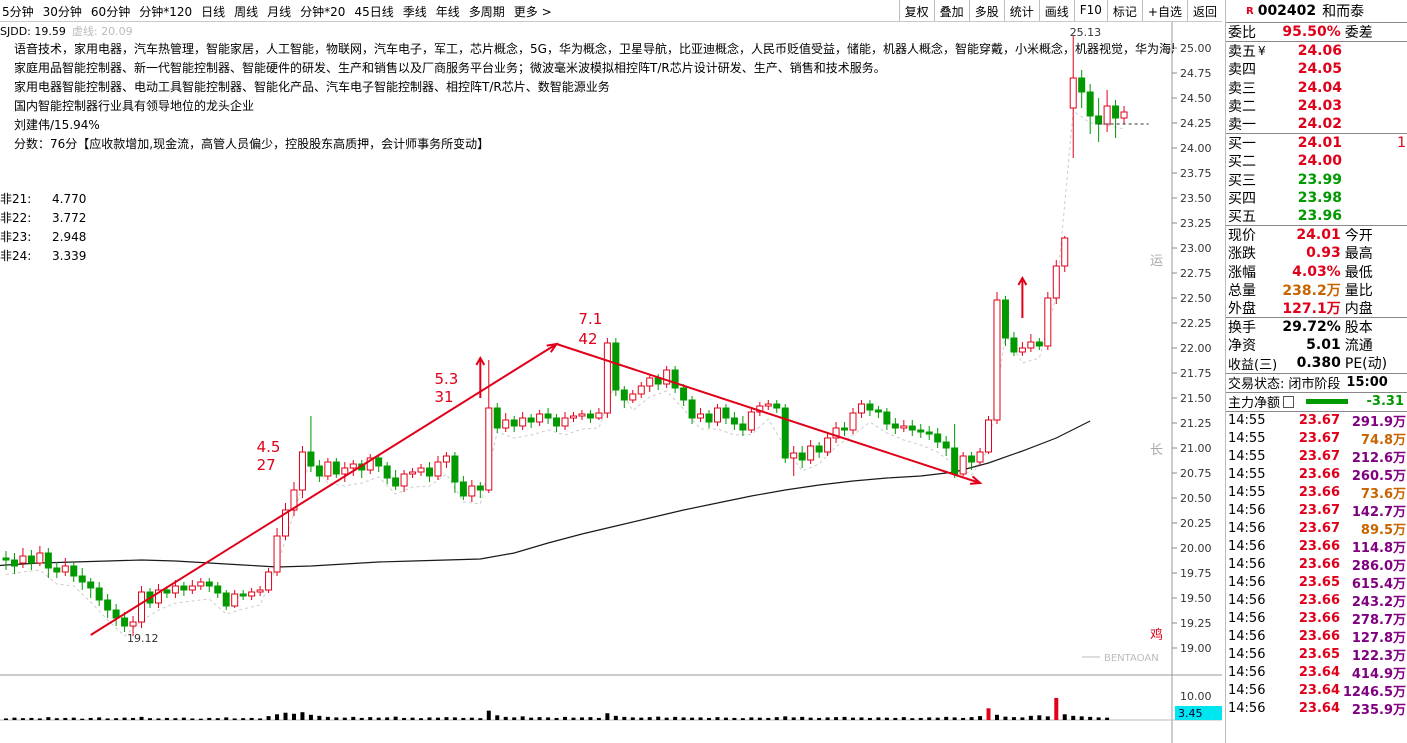  Describe the element at coordinates (18, 12) in the screenshot. I see `tab-5min: 5分钟` at that location.